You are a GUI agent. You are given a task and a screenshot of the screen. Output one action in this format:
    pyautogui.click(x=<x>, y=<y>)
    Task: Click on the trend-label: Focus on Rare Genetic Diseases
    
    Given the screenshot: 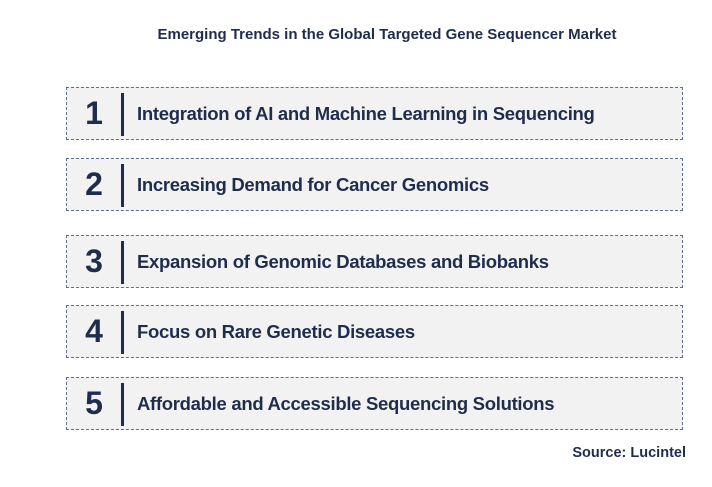 What is the action you would take?
    pyautogui.click(x=276, y=331)
    